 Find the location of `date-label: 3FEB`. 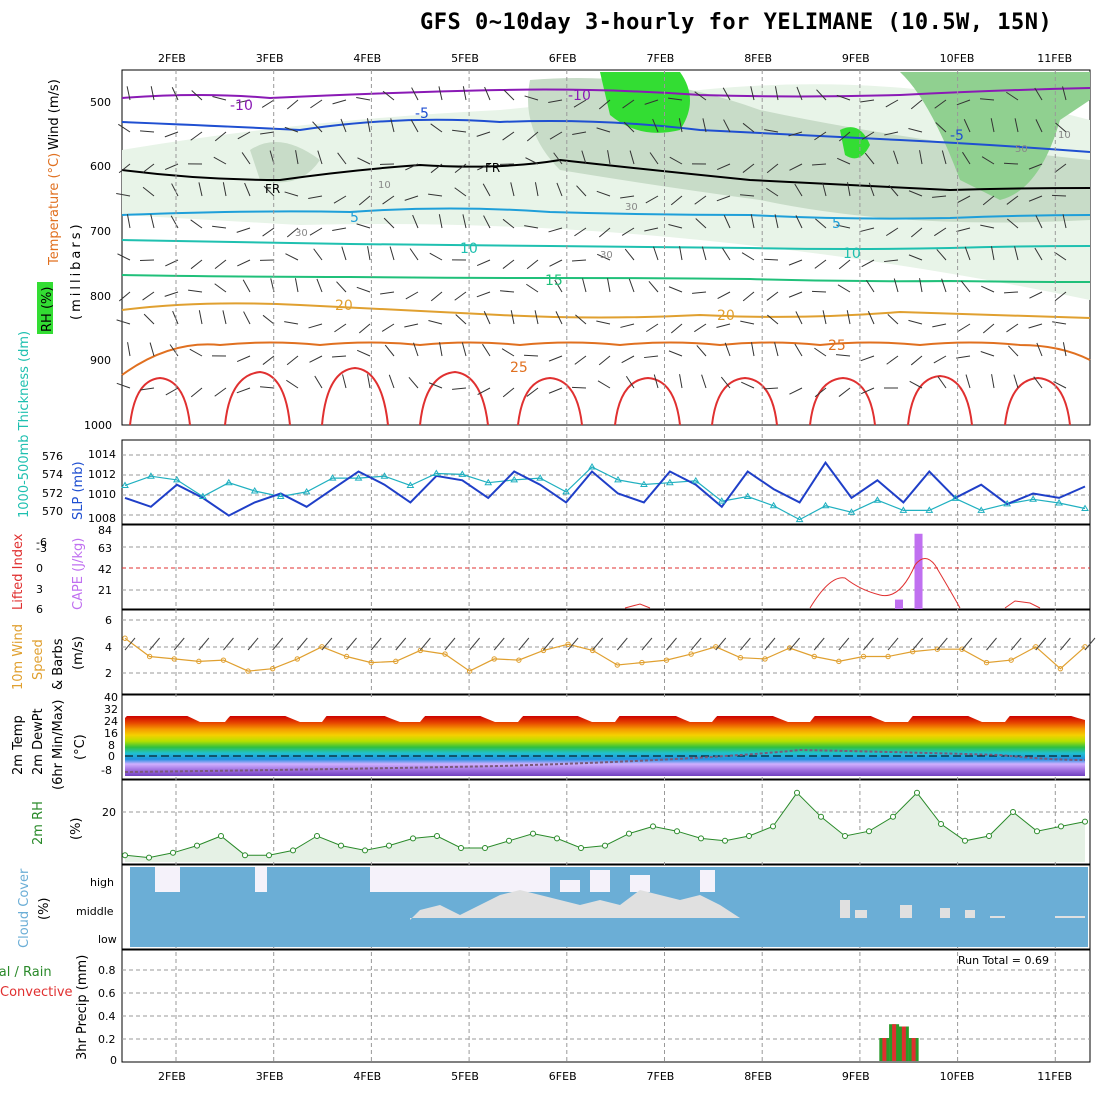

date-label: 3FEB is located at coordinates (270, 1076).